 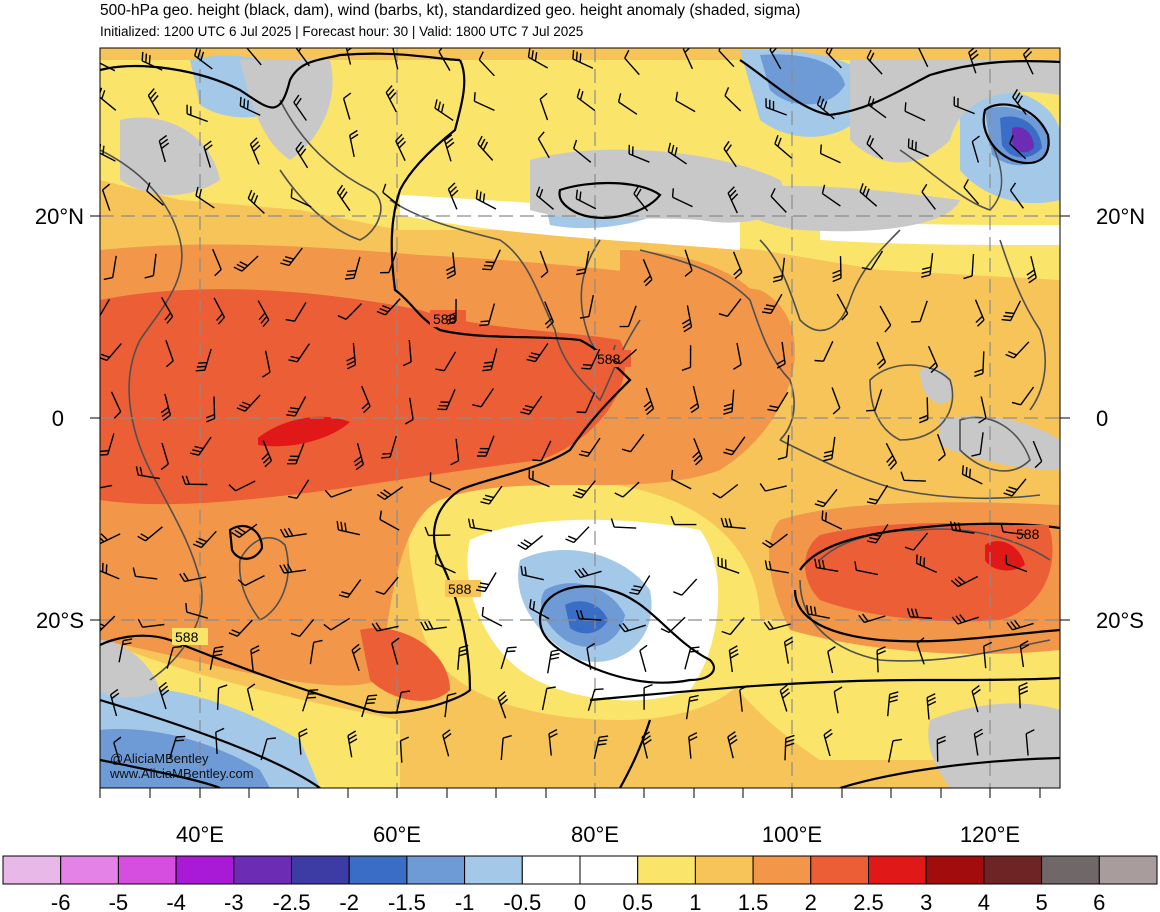 What do you see at coordinates (753, 901) in the screenshot?
I see `colorbar-label: 1.5` at bounding box center [753, 901].